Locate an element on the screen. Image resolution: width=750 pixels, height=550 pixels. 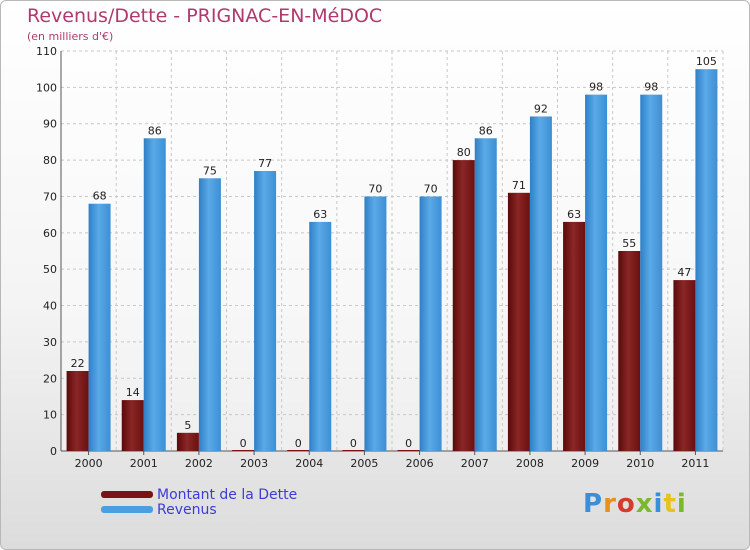
data-label: 71 is located at coordinates (519, 185).